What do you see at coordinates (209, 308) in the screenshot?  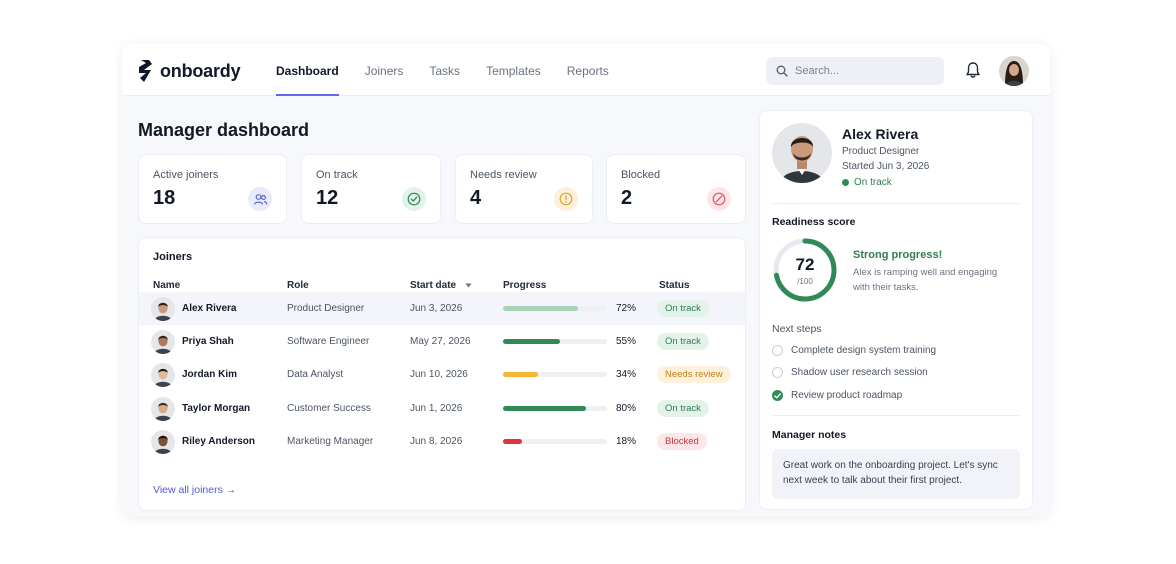 I see `joiner-name: Alex Rivera` at bounding box center [209, 308].